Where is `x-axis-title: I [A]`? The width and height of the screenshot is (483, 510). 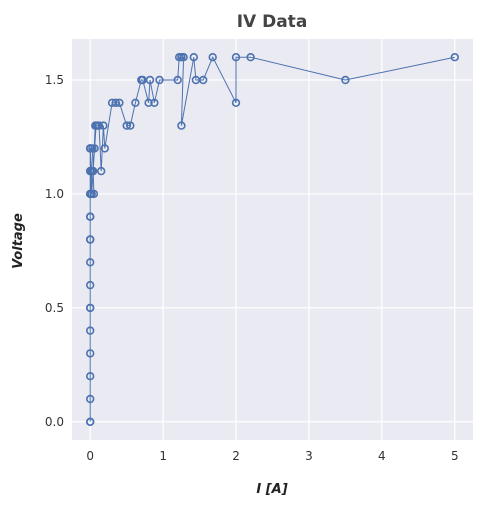 x-axis-title: I [A] is located at coordinates (271, 489).